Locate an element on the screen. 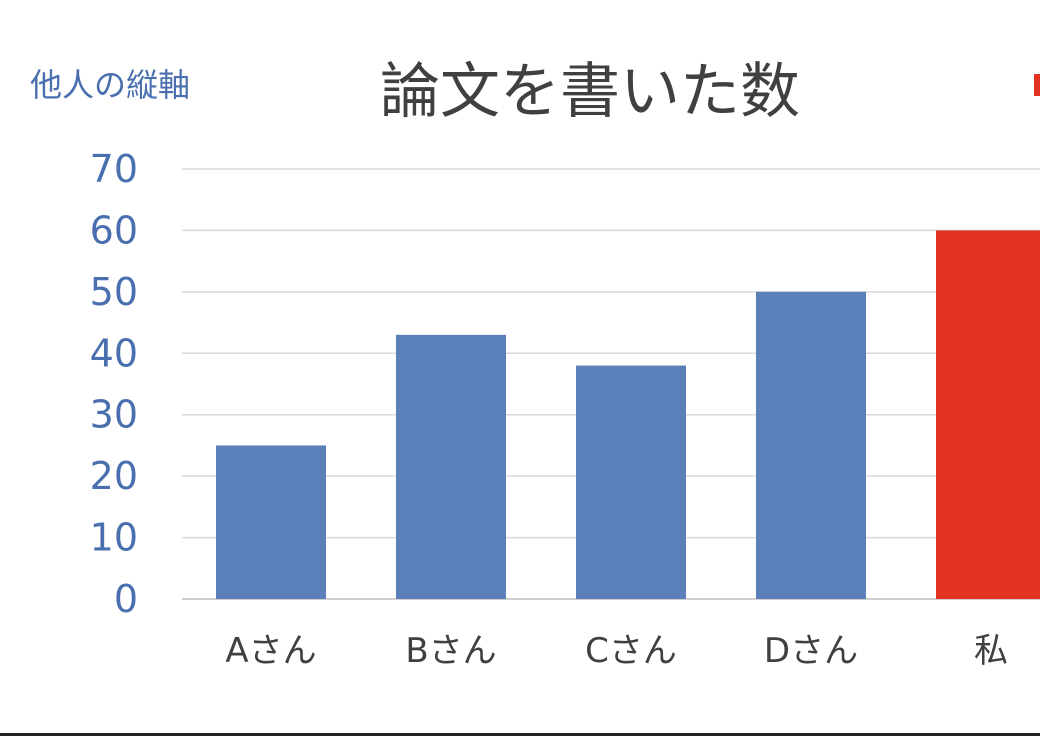  bottom-divider is located at coordinates (520, 734).